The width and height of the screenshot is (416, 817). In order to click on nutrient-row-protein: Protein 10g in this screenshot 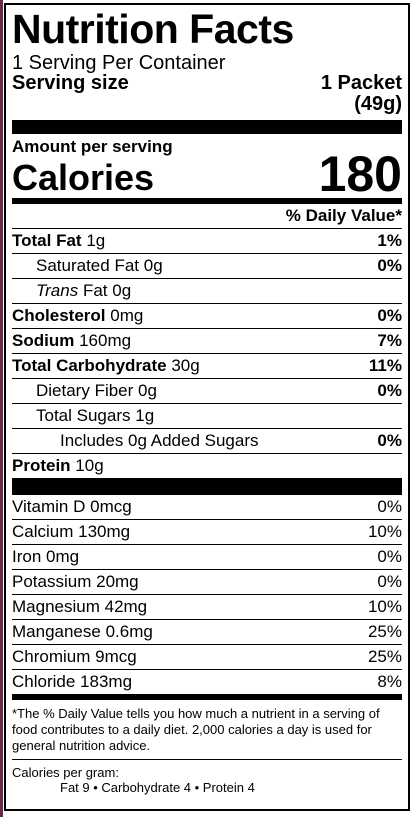, I will do `click(207, 466)`.